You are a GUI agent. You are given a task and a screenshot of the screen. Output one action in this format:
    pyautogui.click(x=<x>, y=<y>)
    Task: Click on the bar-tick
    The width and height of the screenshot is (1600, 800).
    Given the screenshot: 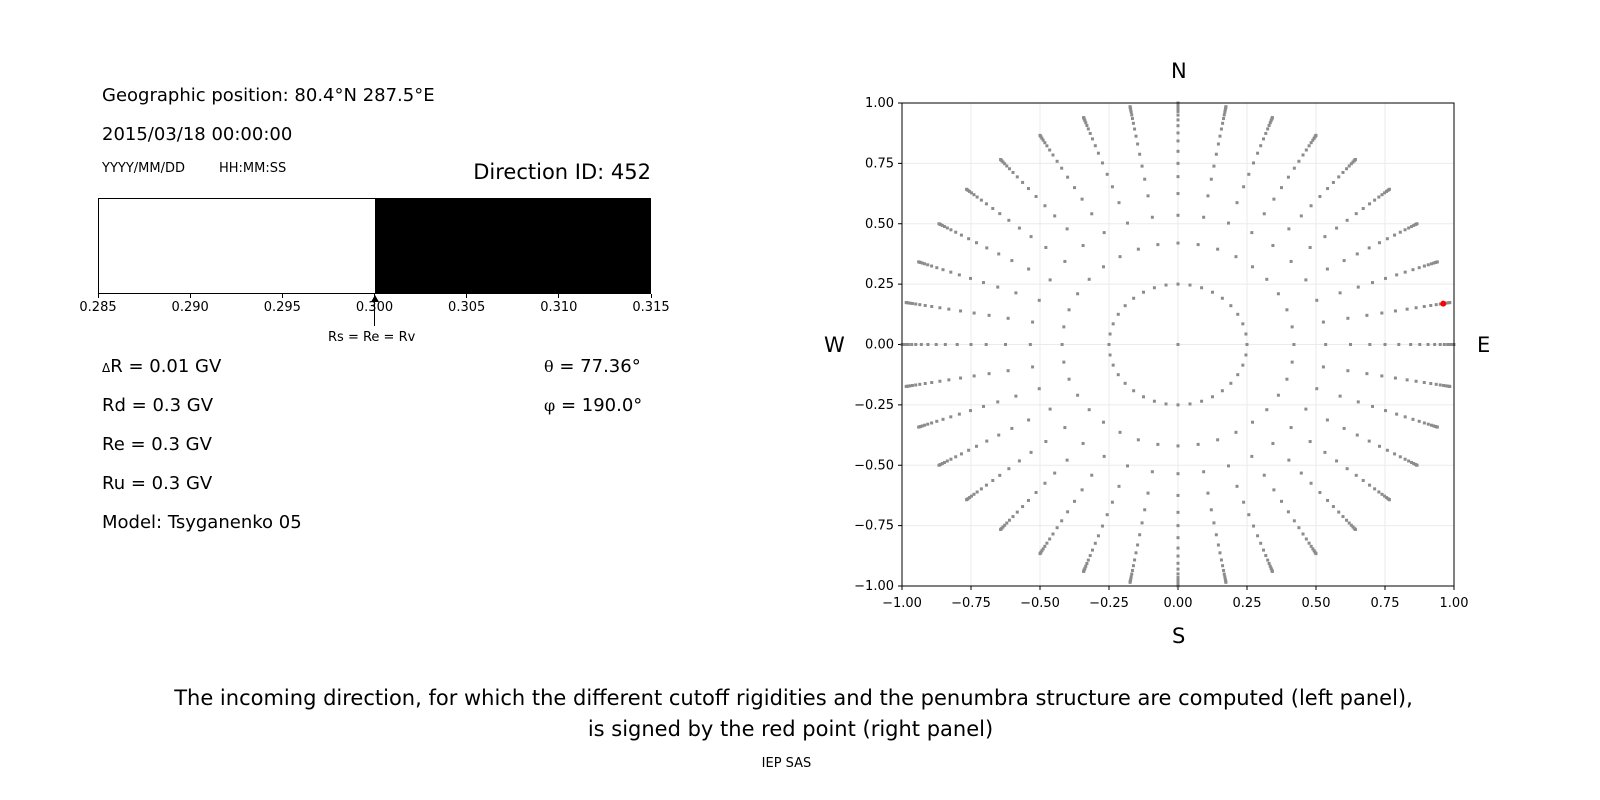 What is the action you would take?
    pyautogui.click(x=559, y=296)
    